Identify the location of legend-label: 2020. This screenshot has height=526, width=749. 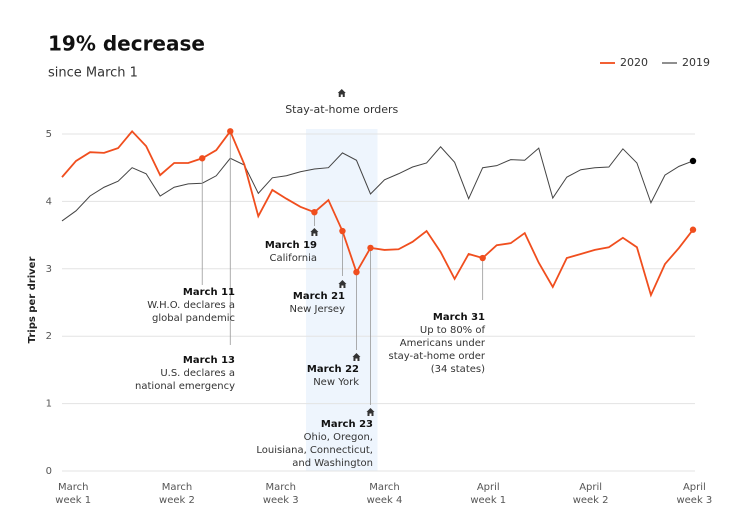
(634, 62).